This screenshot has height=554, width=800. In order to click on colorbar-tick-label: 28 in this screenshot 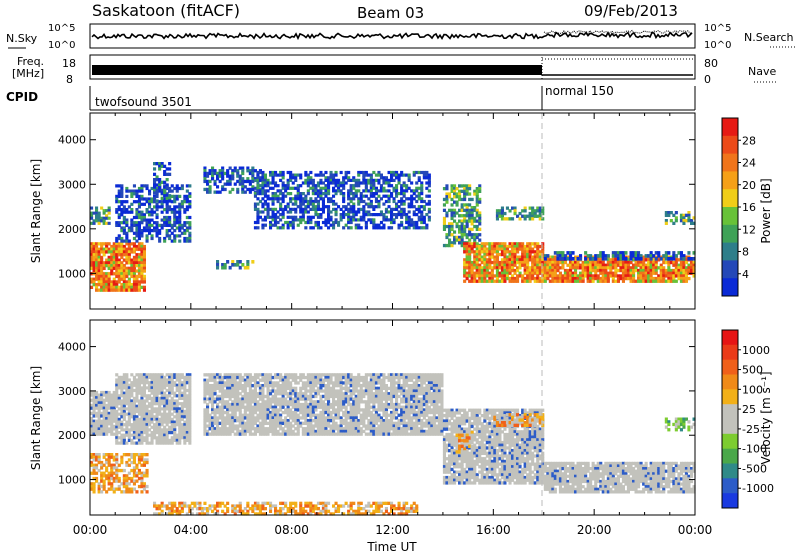, I will do `click(749, 140)`.